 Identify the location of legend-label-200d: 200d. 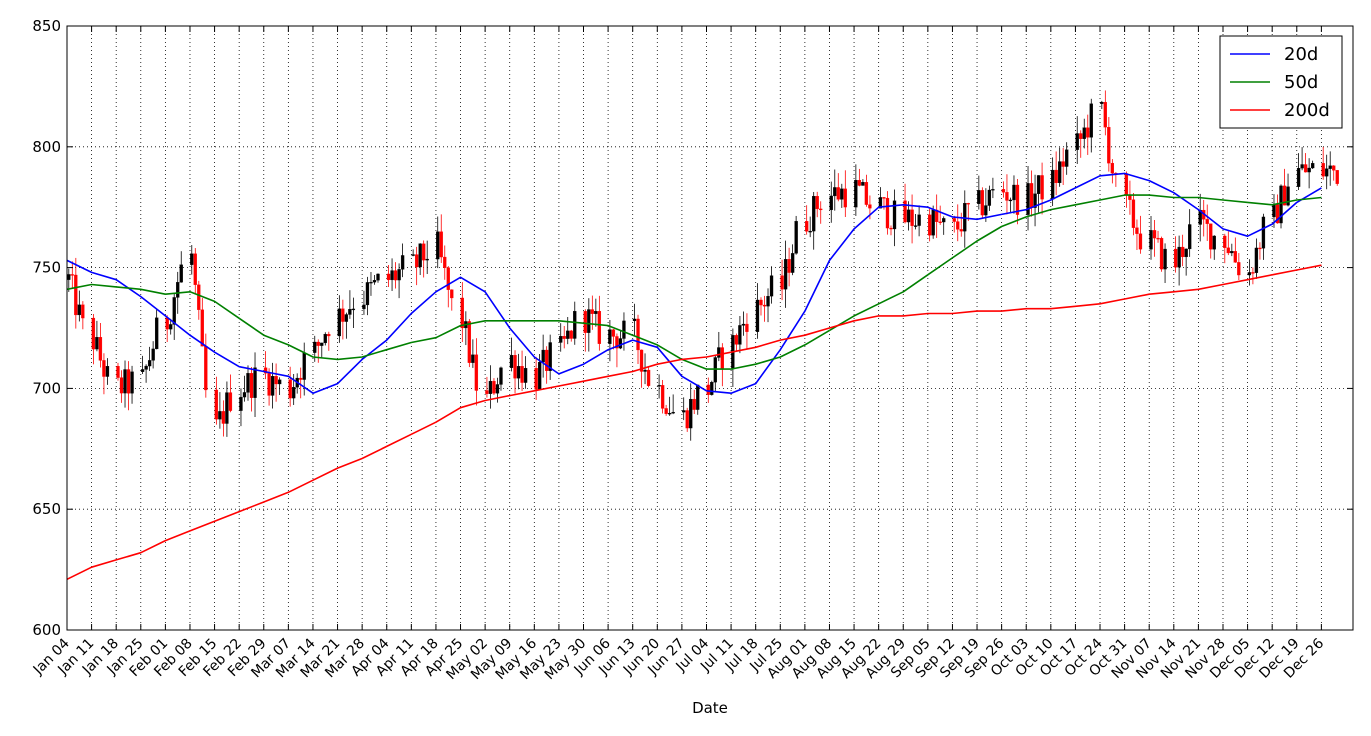
(1307, 110).